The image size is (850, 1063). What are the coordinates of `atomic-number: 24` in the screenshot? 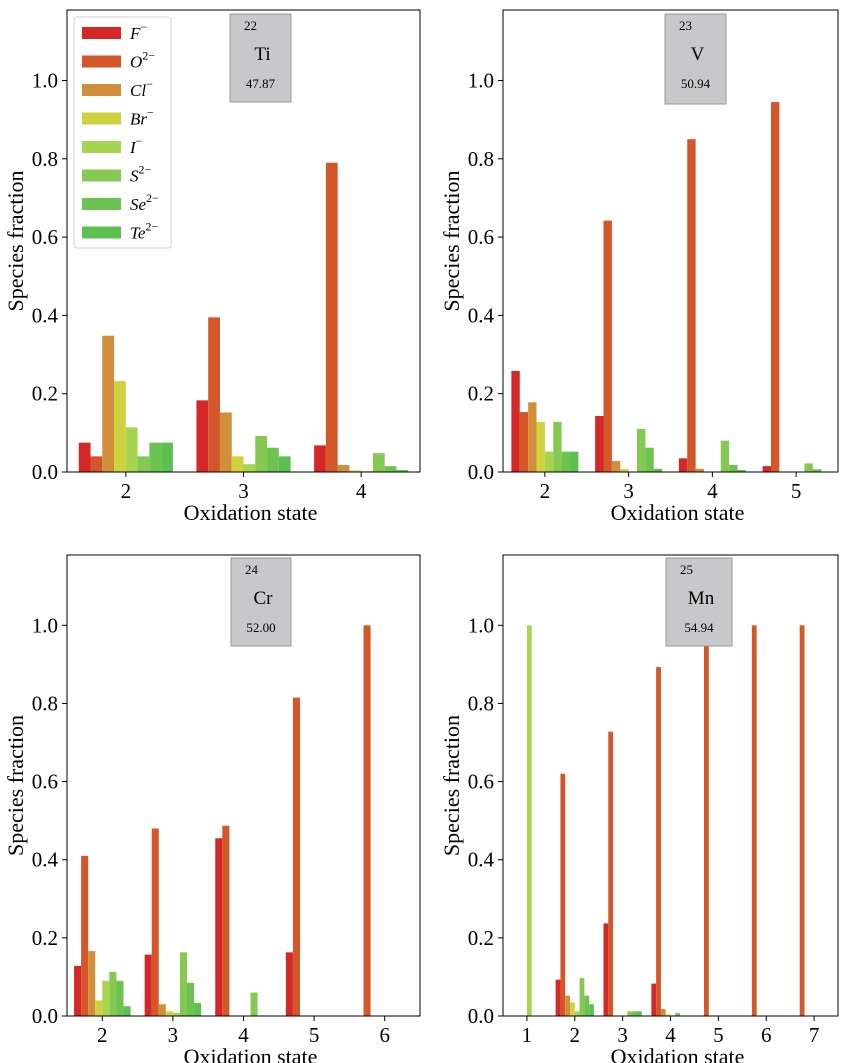 It's located at (252, 569).